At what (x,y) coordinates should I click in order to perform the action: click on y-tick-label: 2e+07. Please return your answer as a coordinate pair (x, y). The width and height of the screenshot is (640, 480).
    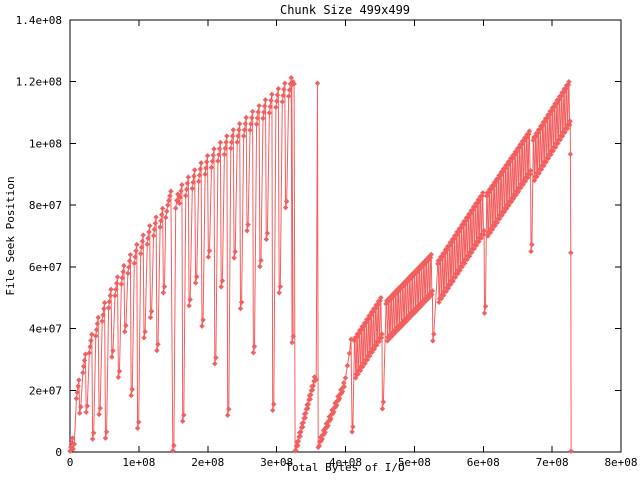
    Looking at the image, I should click on (45, 390).